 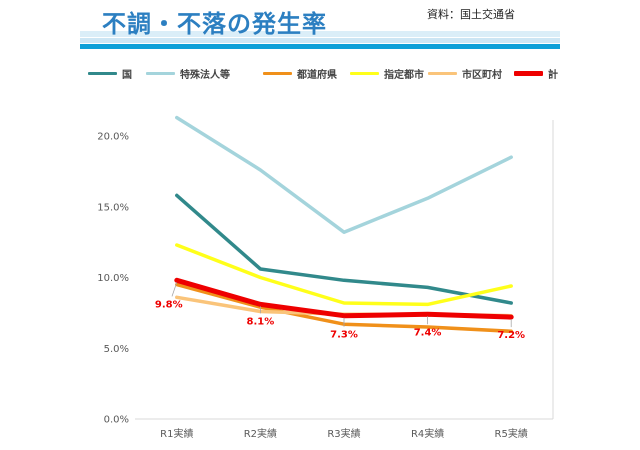 What do you see at coordinates (320, 40) in the screenshot?
I see `title-band-mid` at bounding box center [320, 40].